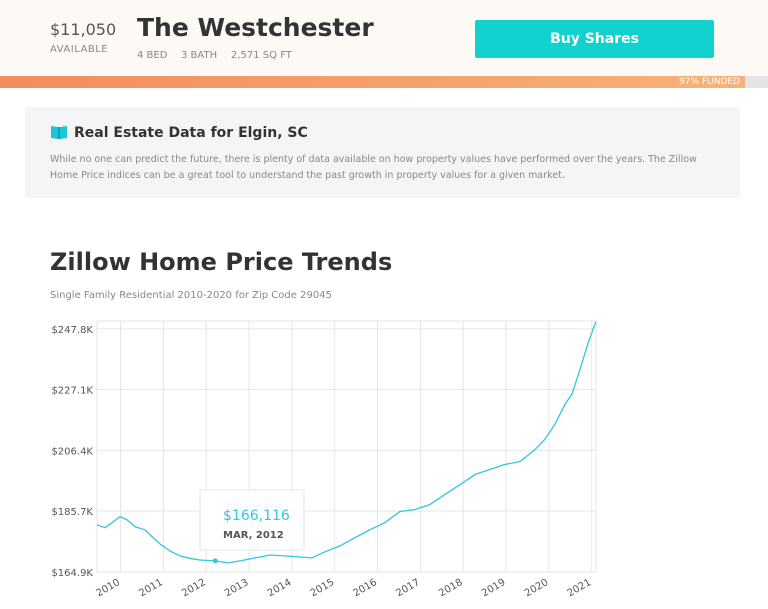 The width and height of the screenshot is (768, 609). Describe the element at coordinates (366, 588) in the screenshot. I see `x-tick-label: 2016` at that location.